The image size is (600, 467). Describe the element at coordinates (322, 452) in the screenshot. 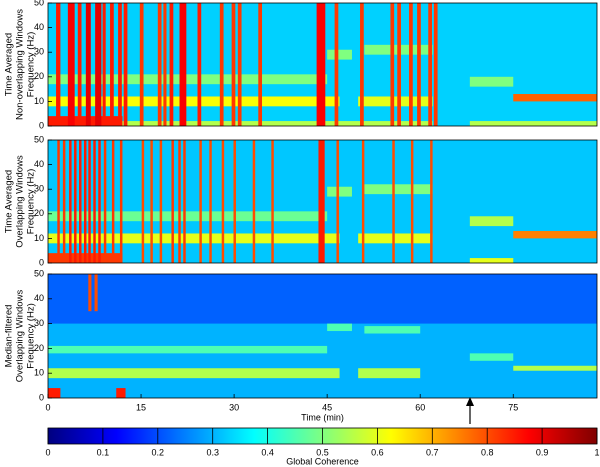

I see `colorbar-tick-label: 0.5` at that location.